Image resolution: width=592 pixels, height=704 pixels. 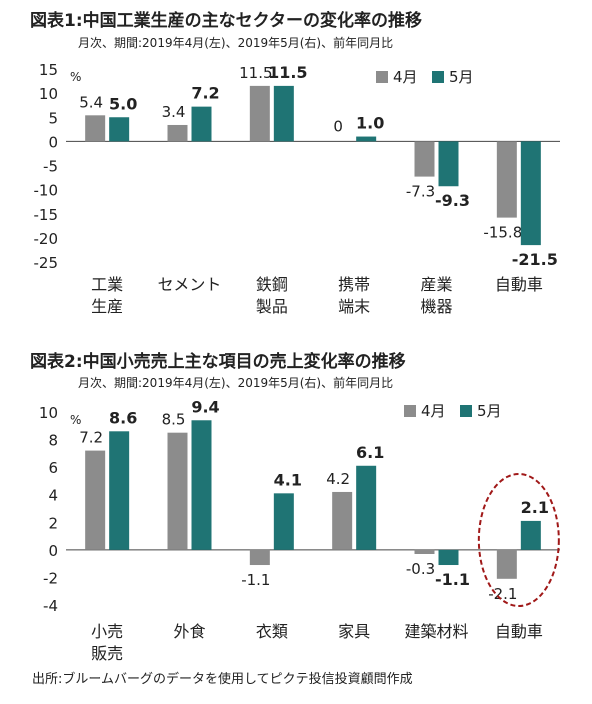 What do you see at coordinates (370, 452) in the screenshot?
I see `chart2-data-label-may: 6.1` at bounding box center [370, 452].